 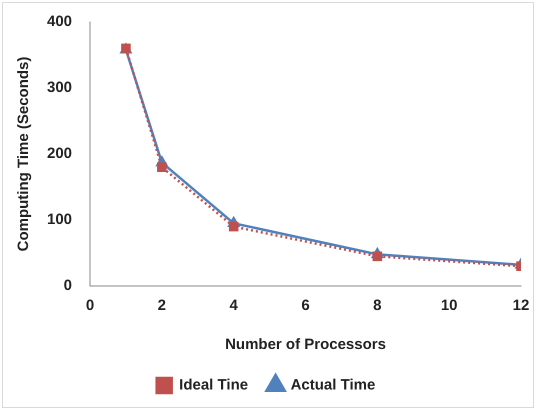 What do you see at coordinates (23, 154) in the screenshot?
I see `y-axis-title: Computing Time (Seconds)` at bounding box center [23, 154].